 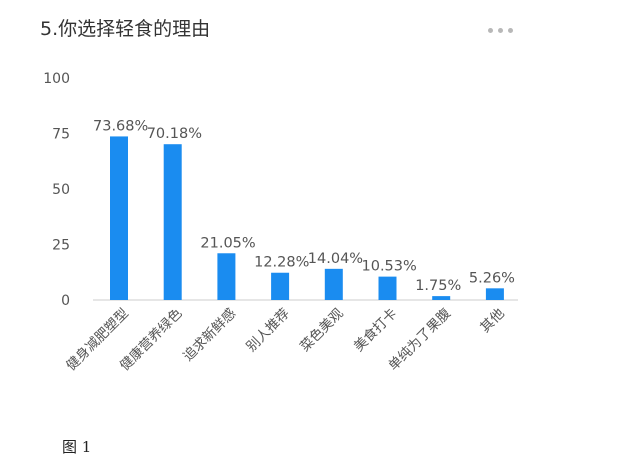 What do you see at coordinates (492, 321) in the screenshot?
I see `x-category-label: 其他` at bounding box center [492, 321].